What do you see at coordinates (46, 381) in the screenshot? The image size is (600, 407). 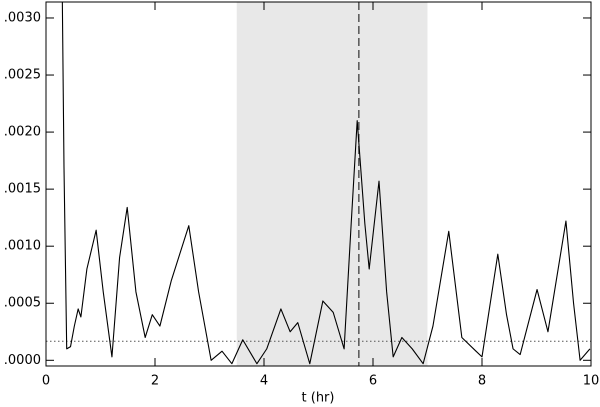 I see `x-tick-label: 0` at bounding box center [46, 381].